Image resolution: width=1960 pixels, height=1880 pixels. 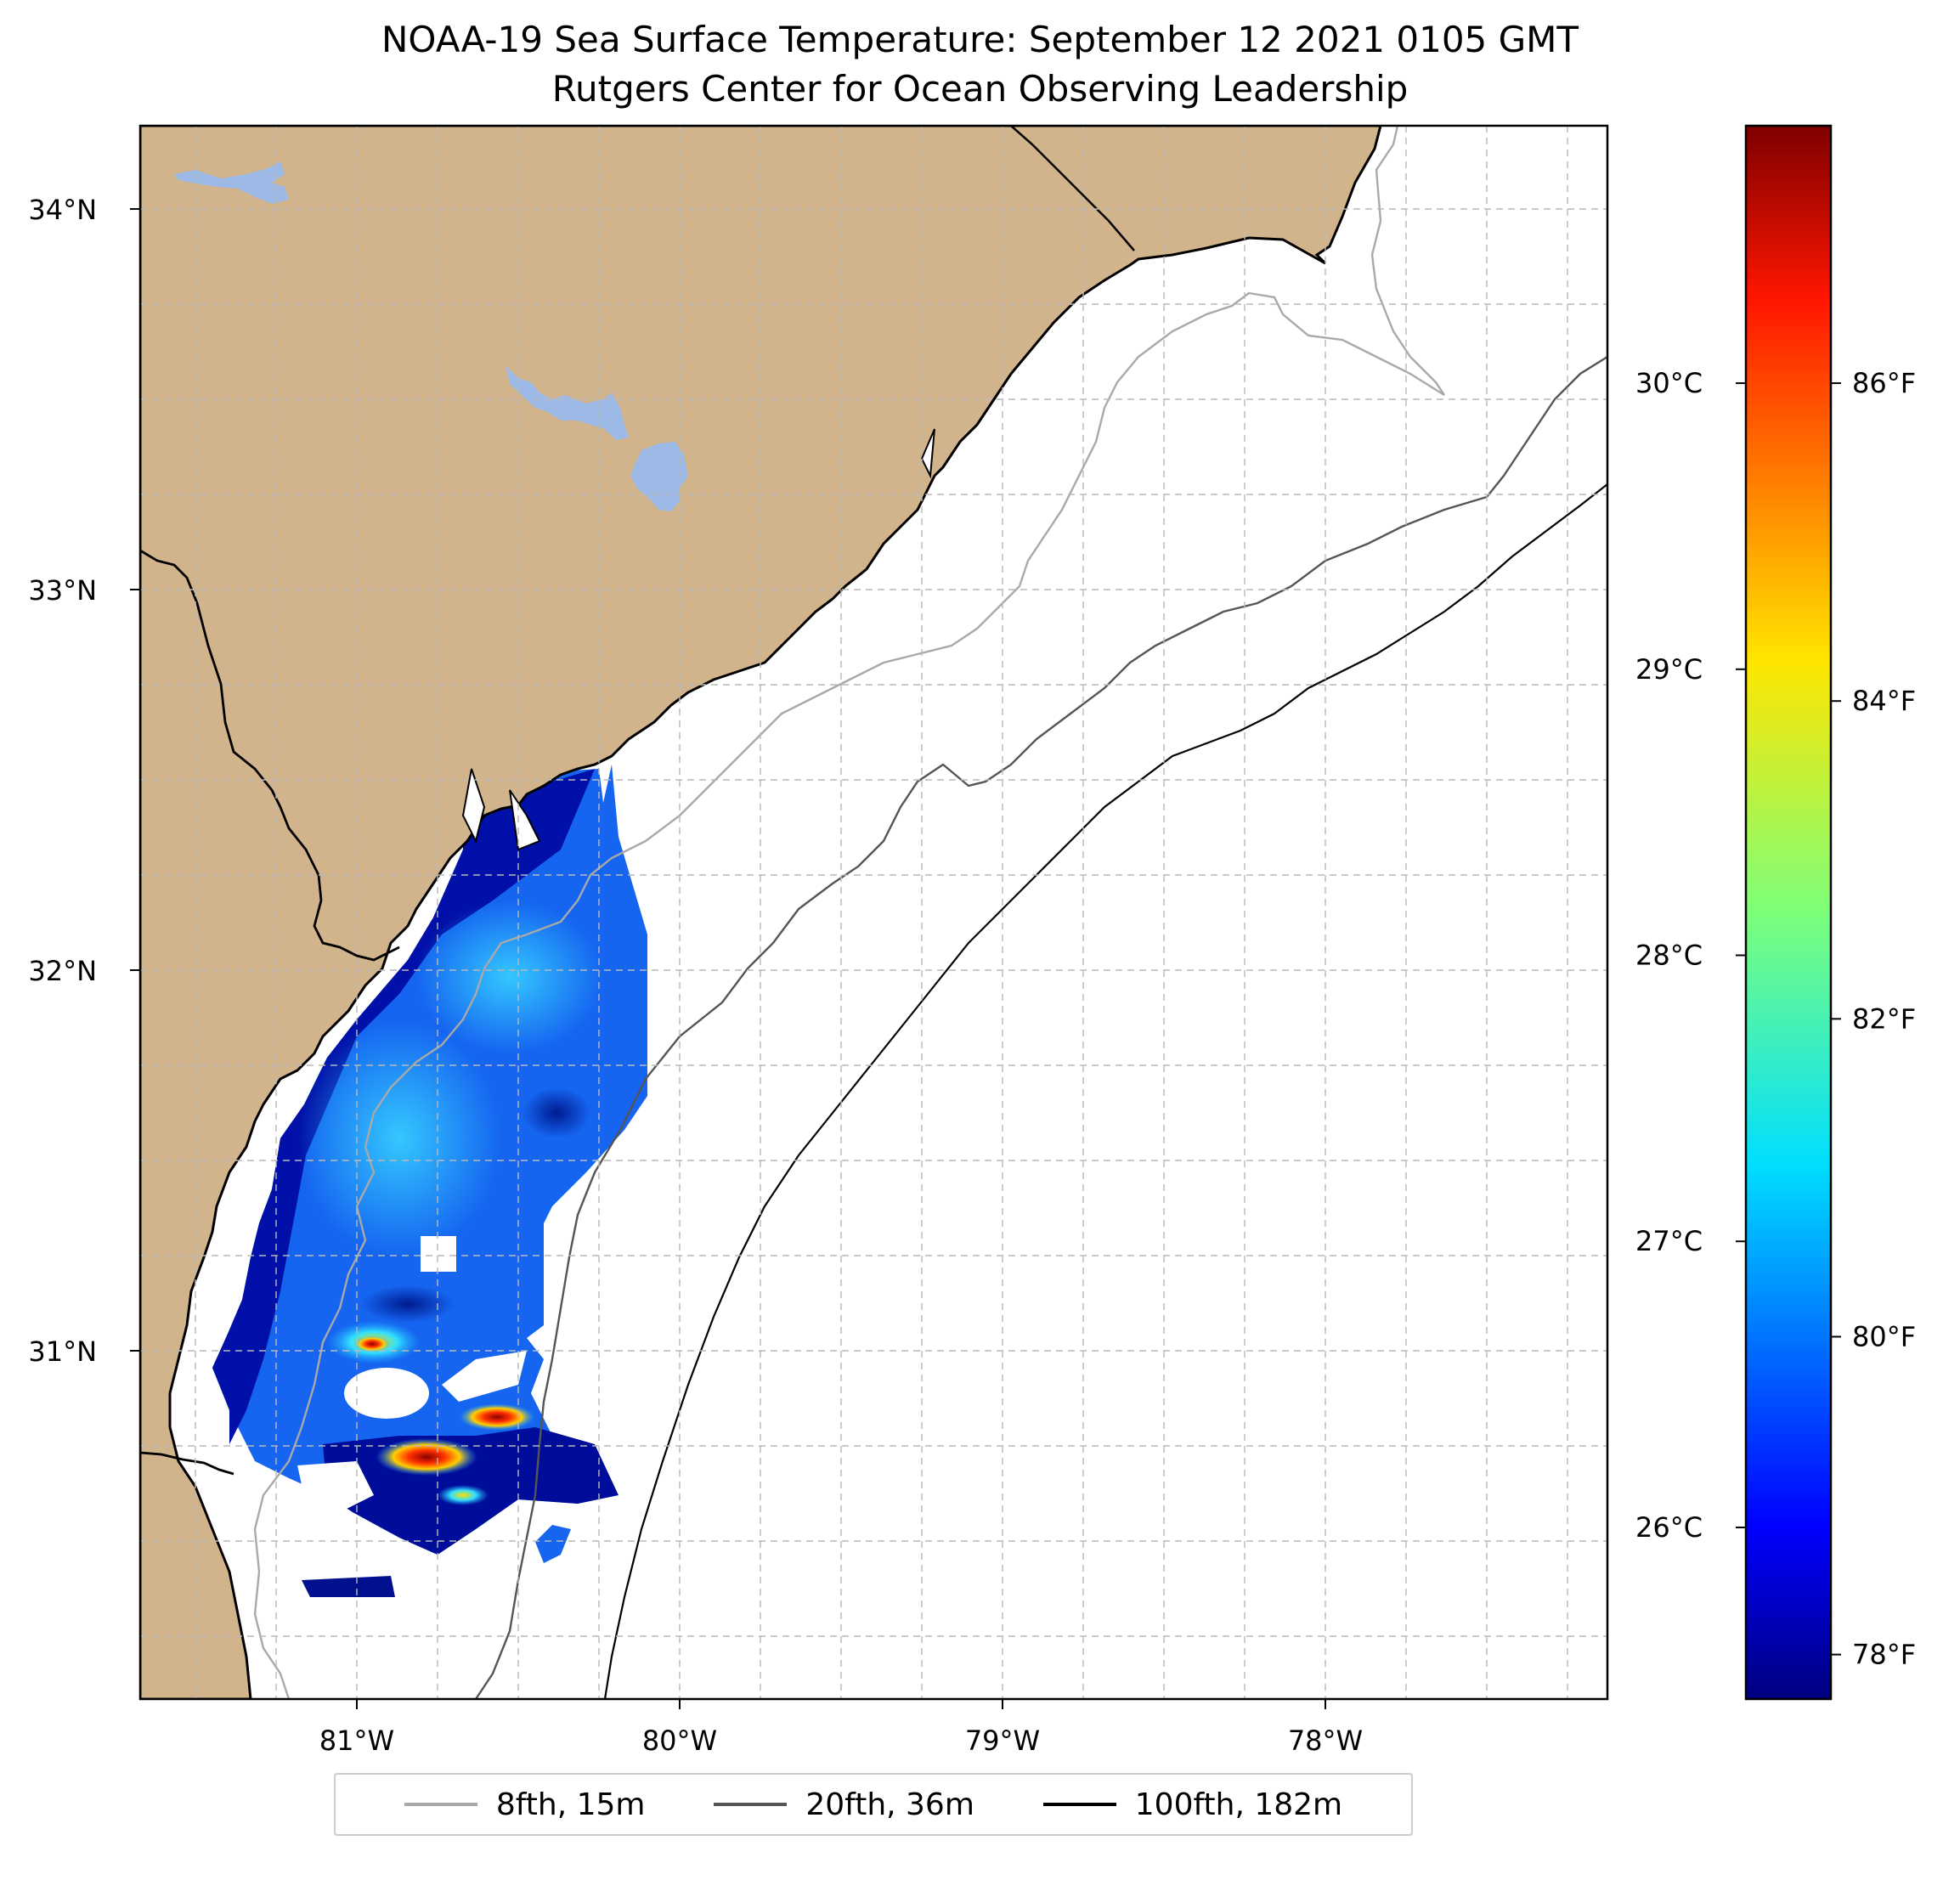 I want to click on colorbar-fahrenheit-label: 84°F, so click(x=1884, y=701).